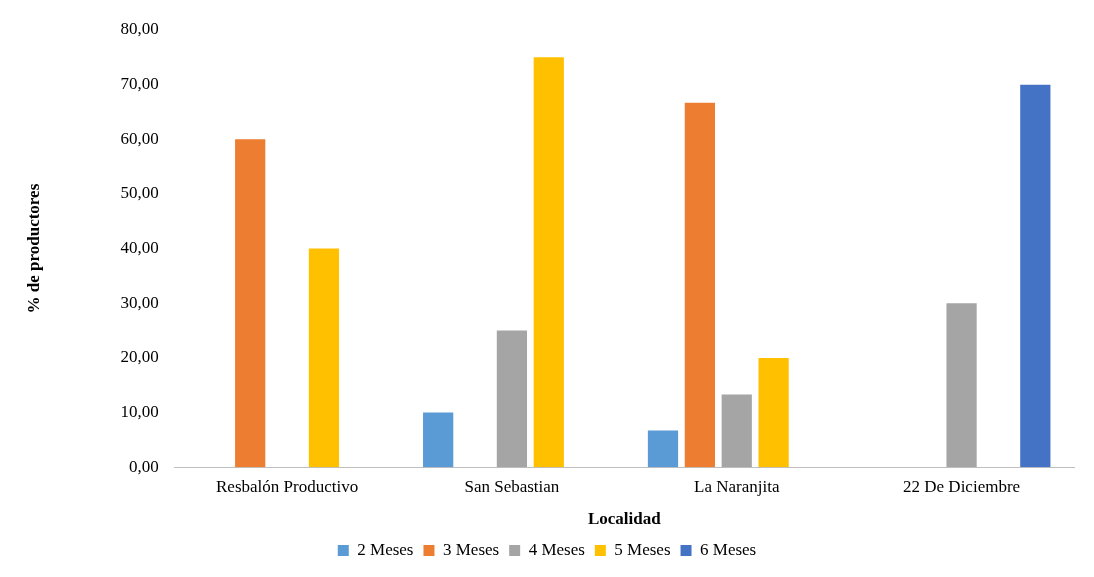 Image resolution: width=1094 pixels, height=577 pixels. What do you see at coordinates (471, 549) in the screenshot?
I see `legend-label: 3 Meses` at bounding box center [471, 549].